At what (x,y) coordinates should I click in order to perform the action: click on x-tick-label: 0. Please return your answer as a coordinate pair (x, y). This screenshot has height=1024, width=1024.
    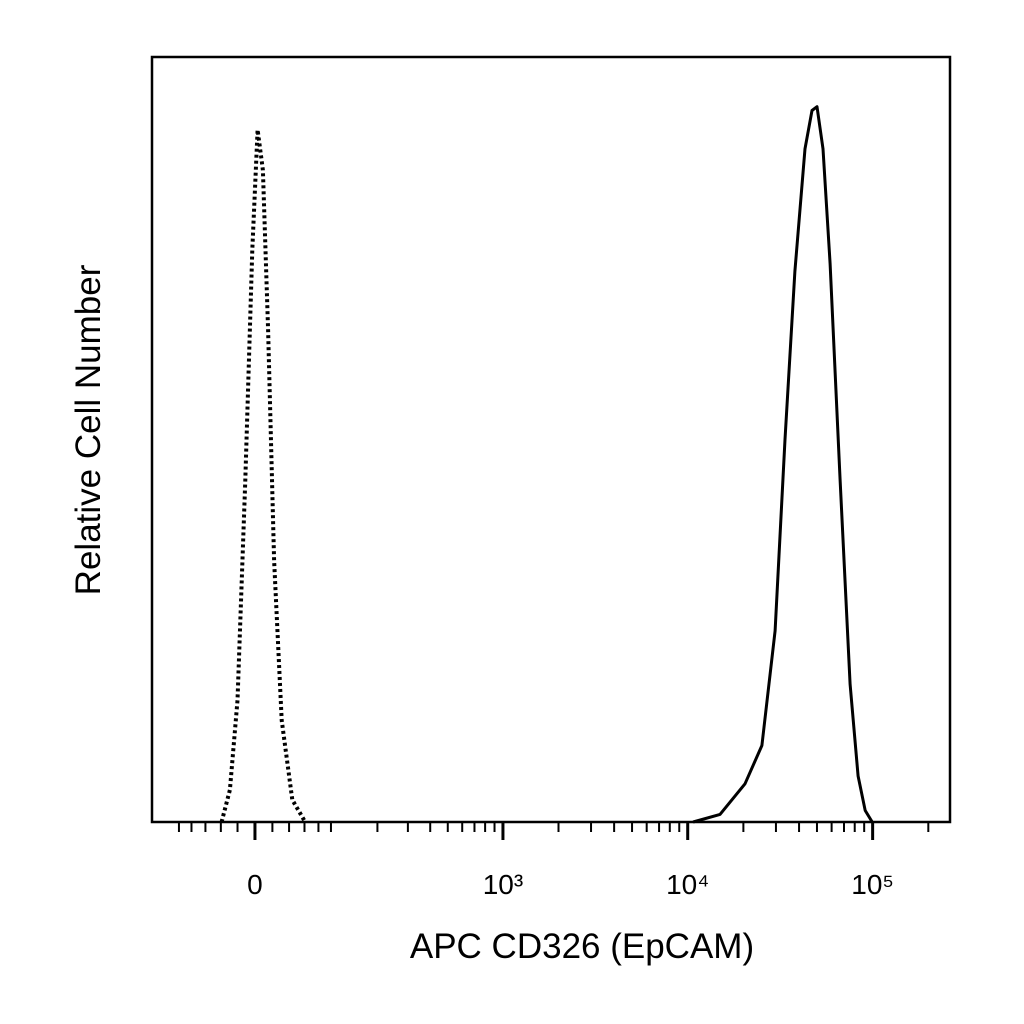
    Looking at the image, I should click on (255, 884).